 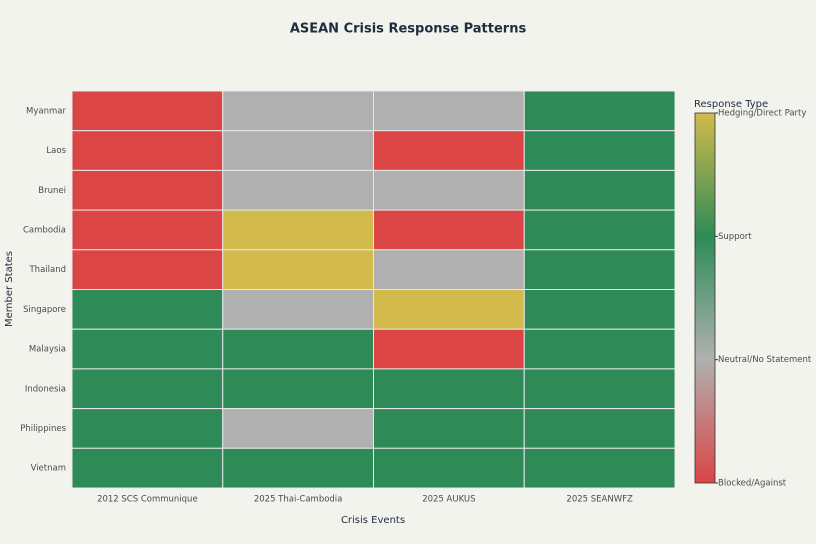 What do you see at coordinates (47, 350) in the screenshot?
I see `y-tick-label: Malaysia` at bounding box center [47, 350].